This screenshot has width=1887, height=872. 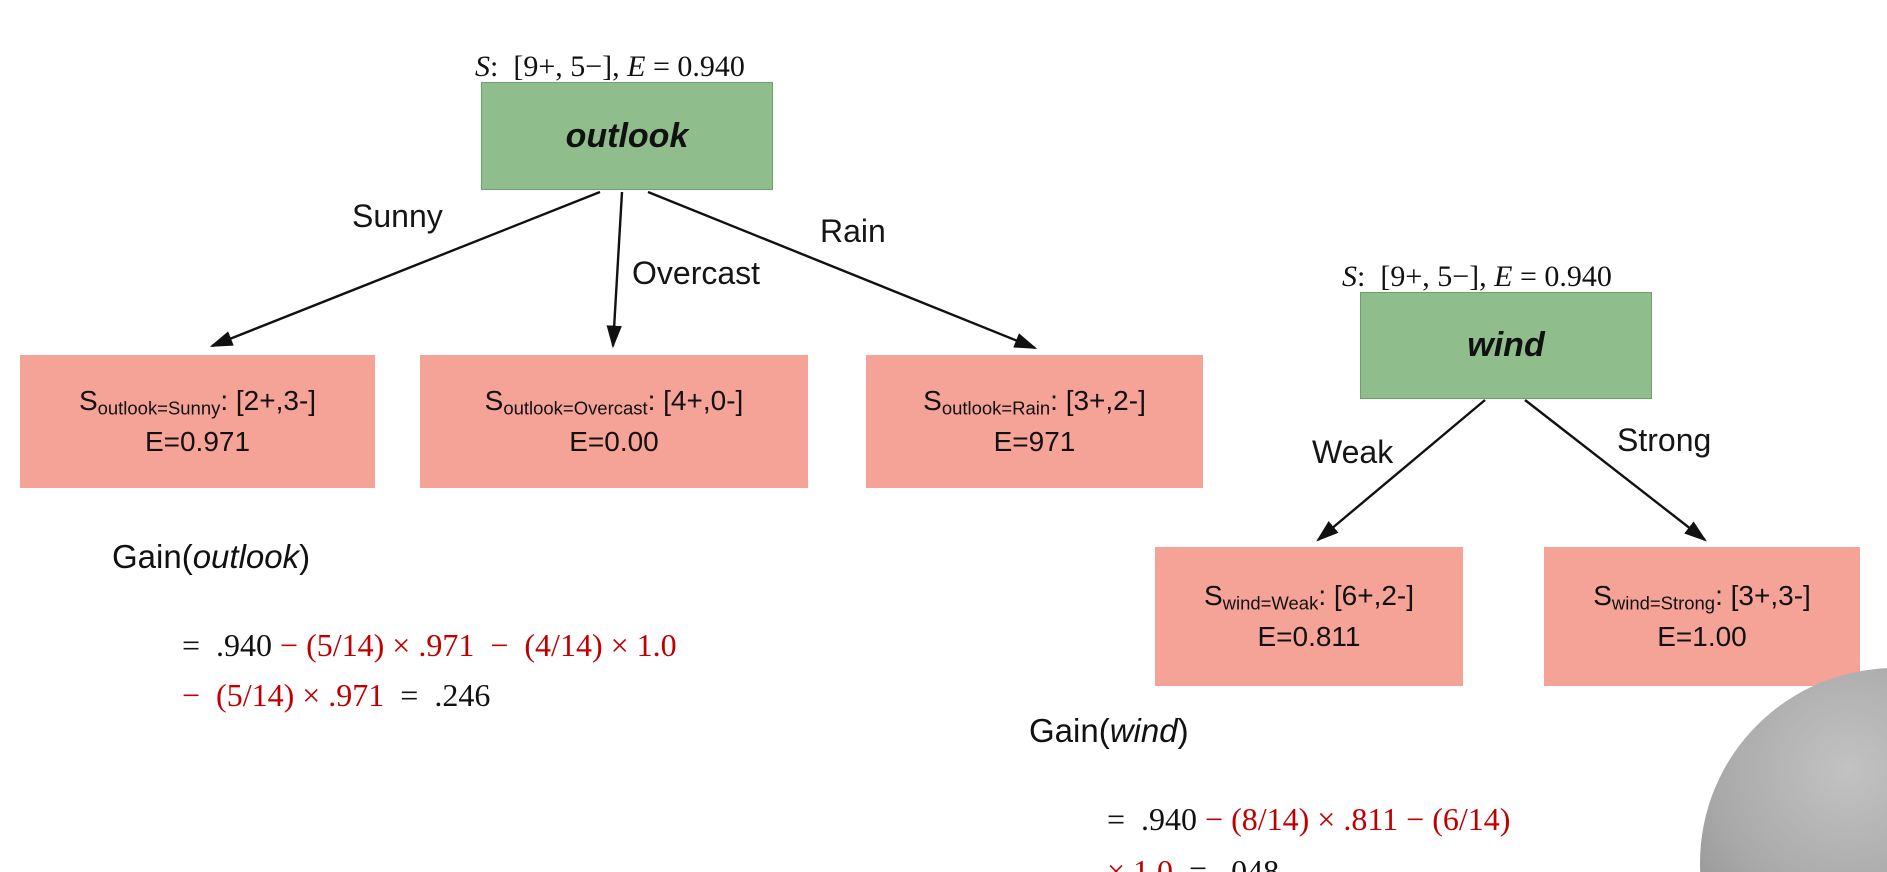 What do you see at coordinates (197, 441) in the screenshot?
I see `leaf-entropy-line: E=0.971` at bounding box center [197, 441].